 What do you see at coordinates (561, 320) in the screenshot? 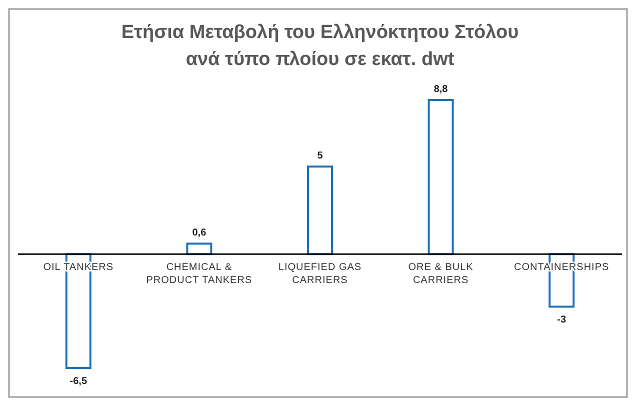
I see `data-label: -3` at bounding box center [561, 320].